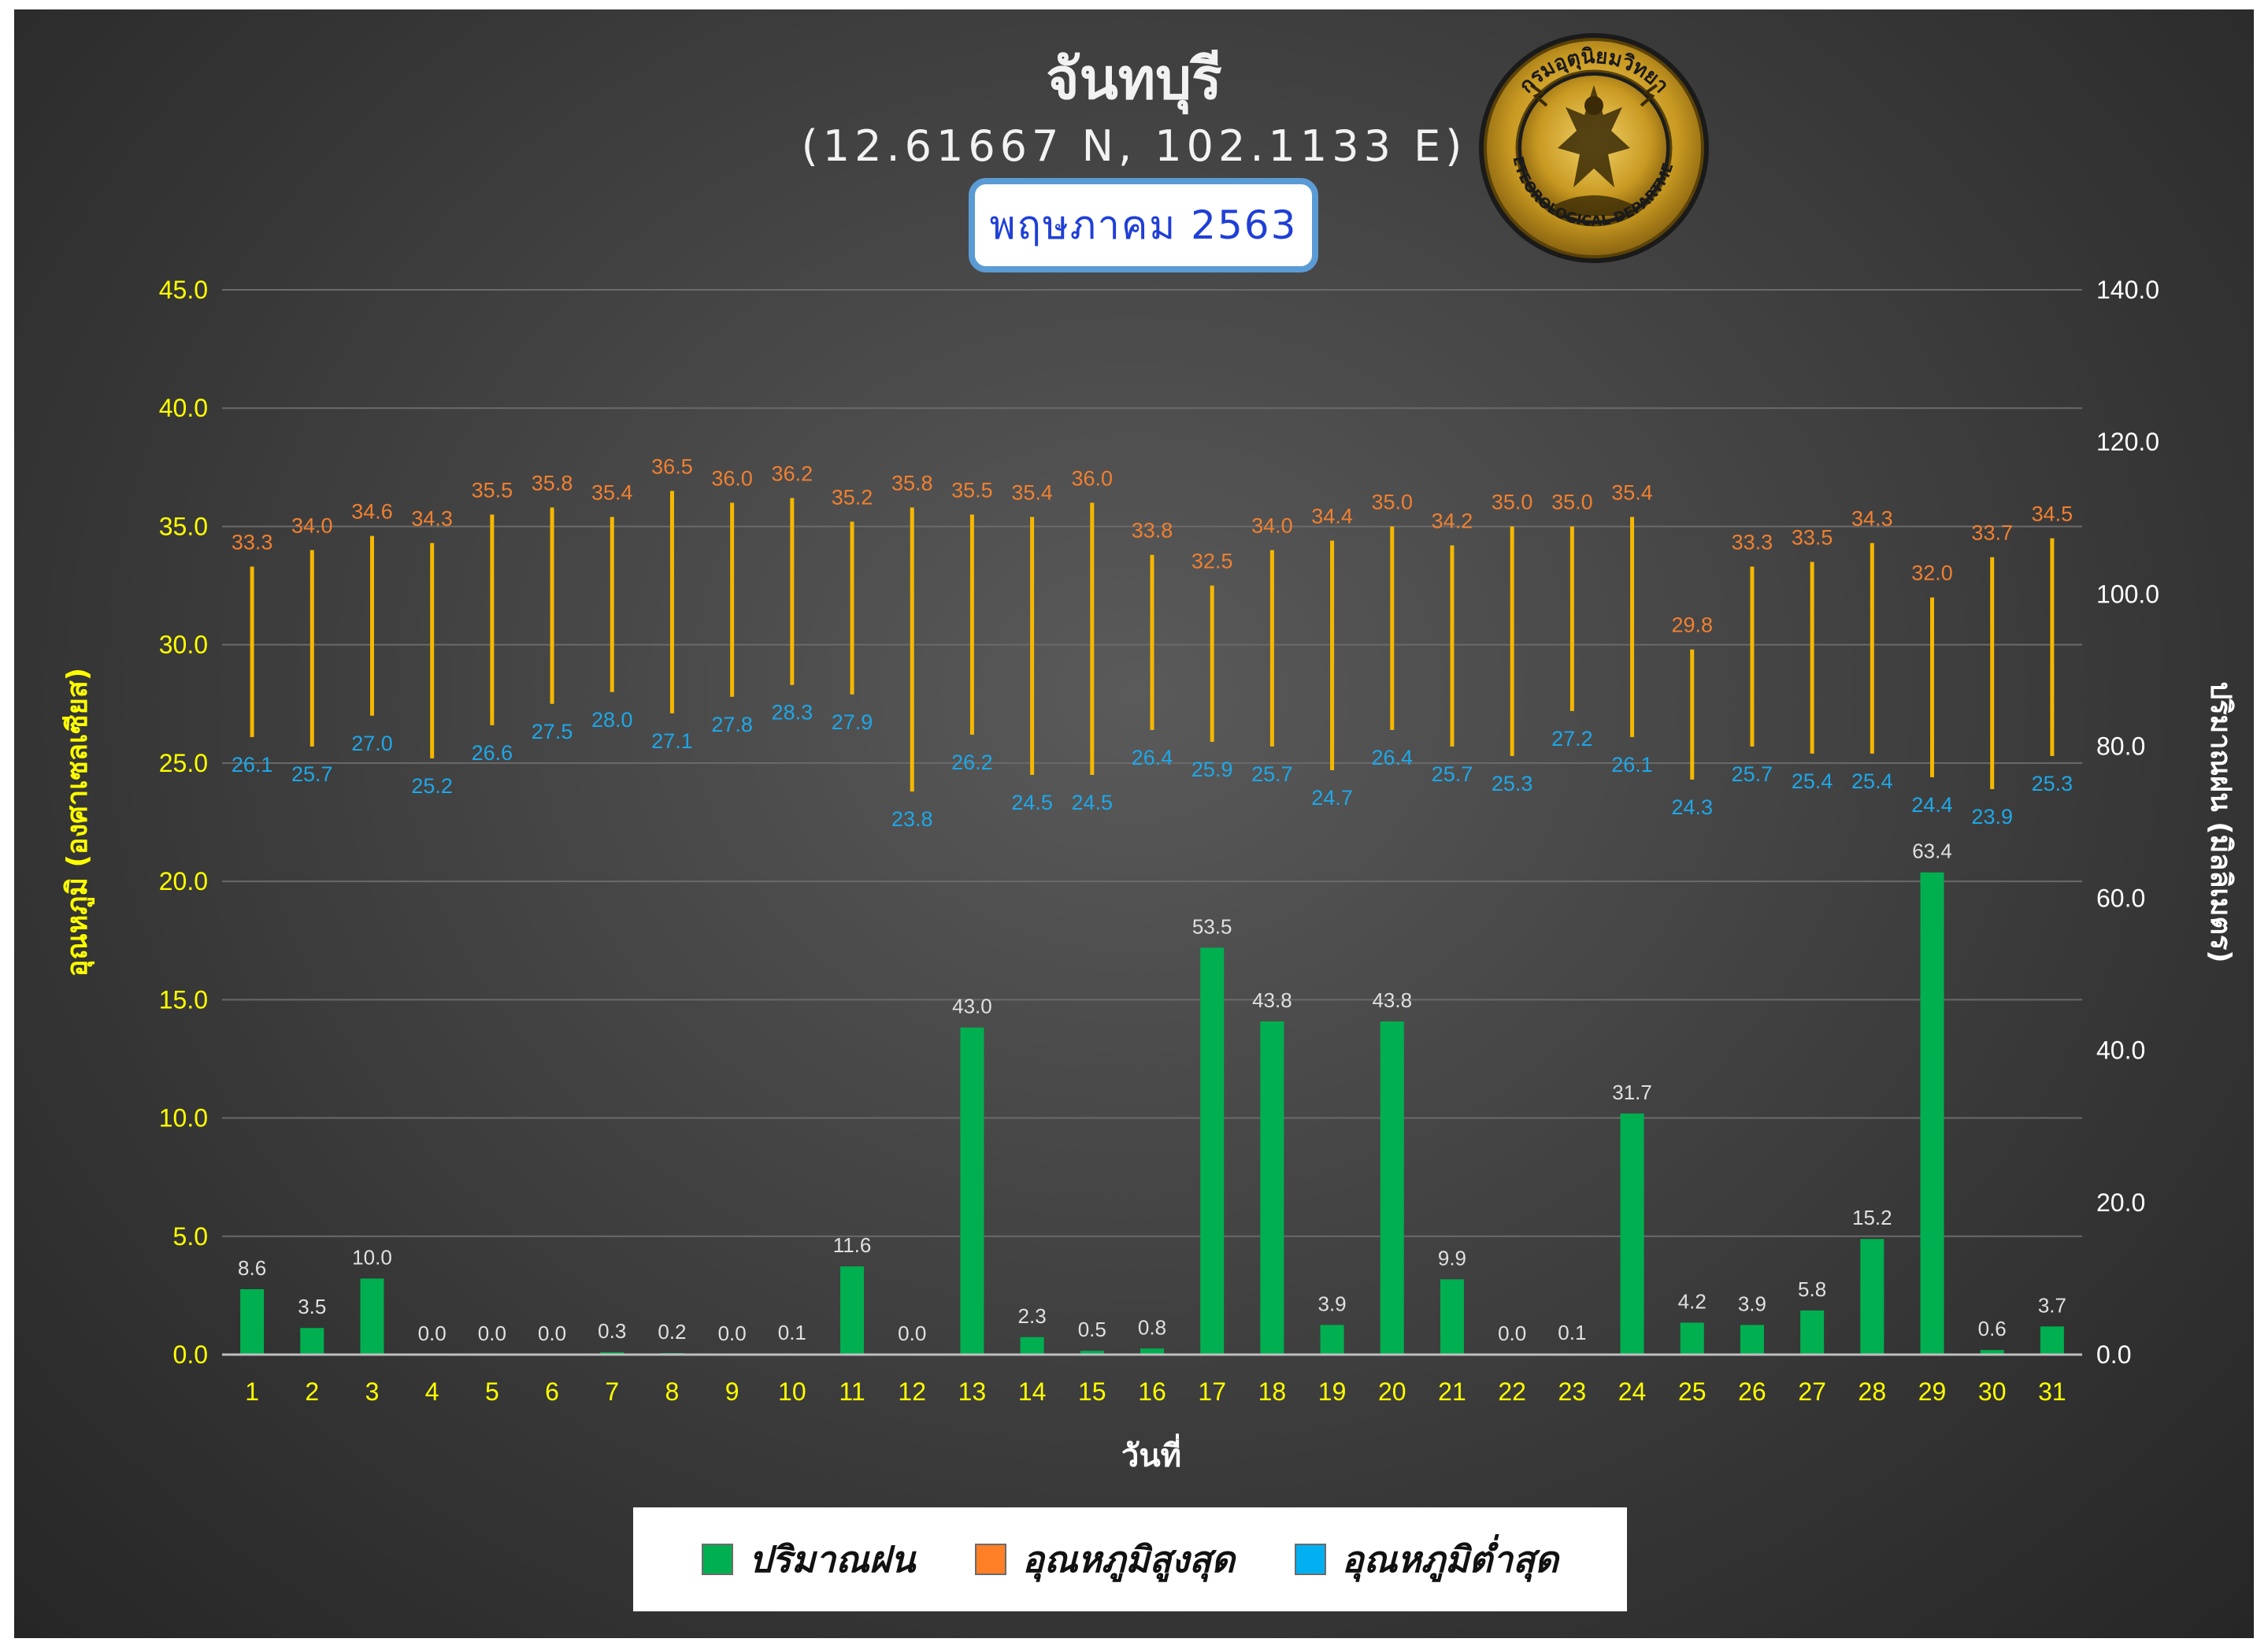 The height and width of the screenshot is (1646, 2268). Describe the element at coordinates (912, 819) in the screenshot. I see `min-temp-label: 23.8` at that location.